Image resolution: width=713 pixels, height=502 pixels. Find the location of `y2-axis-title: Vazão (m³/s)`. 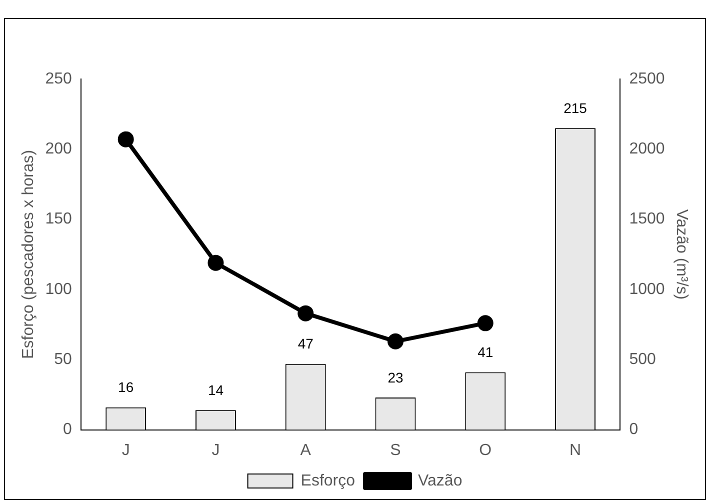

y2-axis-title: Vazão (m³/s) is located at coordinates (681, 254).